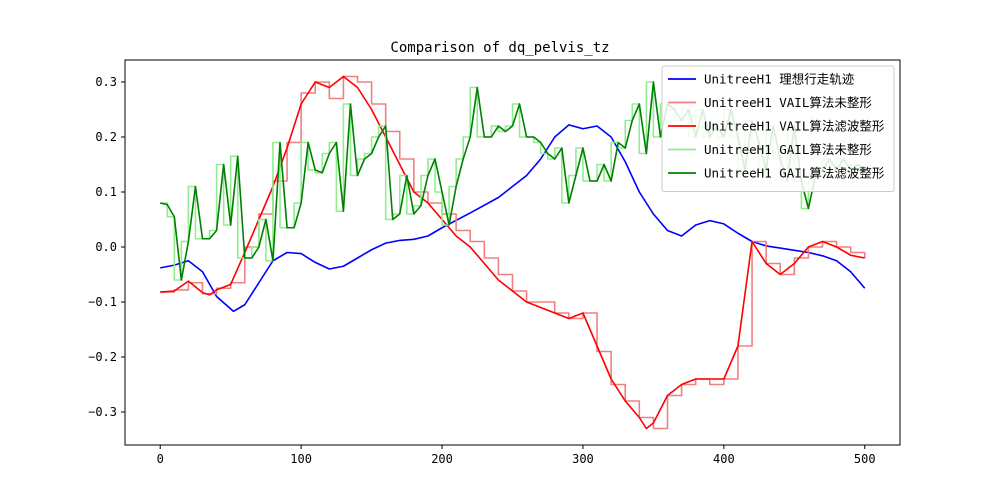 This screenshot has width=1000, height=500. Describe the element at coordinates (794, 126) in the screenshot. I see `legend-entry: UnitreeH1 VAIL算法滤波整形` at that location.